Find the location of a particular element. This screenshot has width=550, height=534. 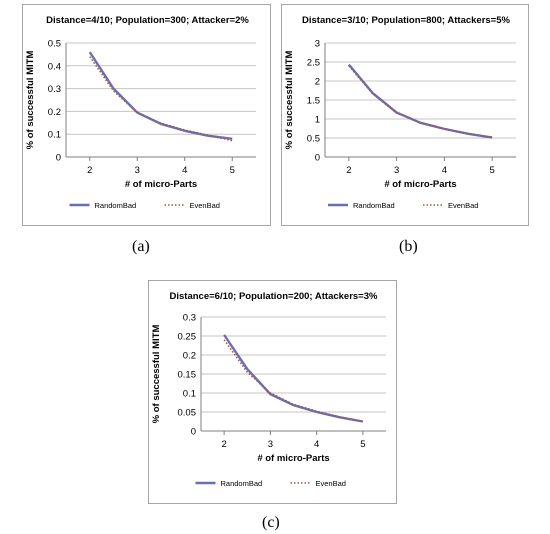

y-tick-label: 3 is located at coordinates (317, 44).